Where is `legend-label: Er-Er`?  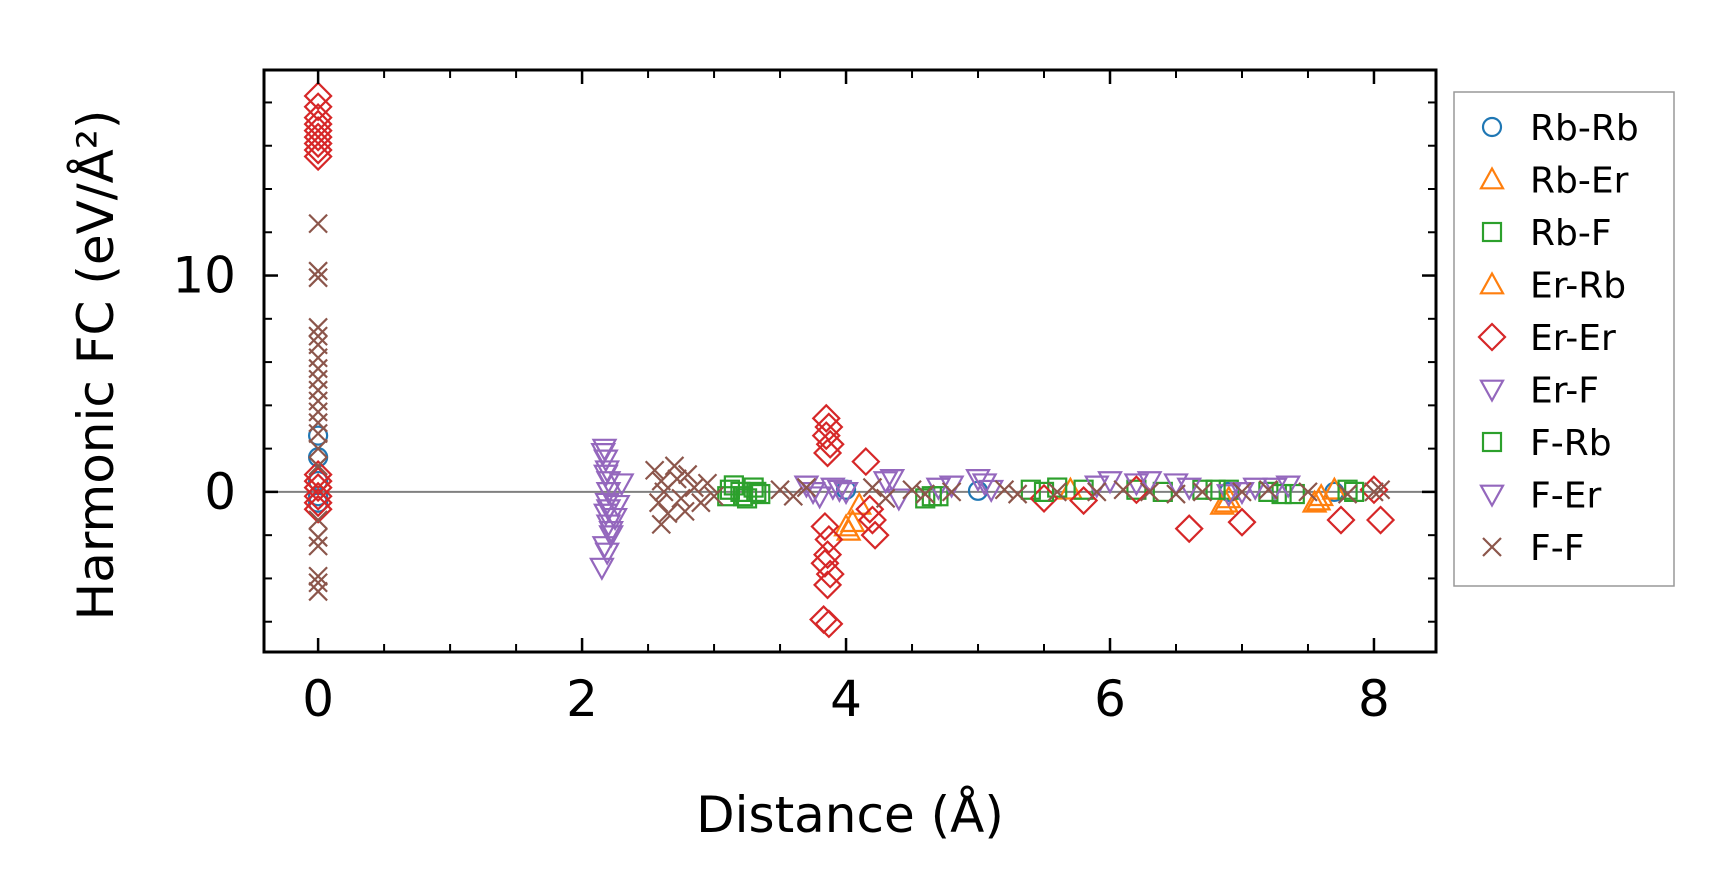
legend-label: Er-Er is located at coordinates (1573, 338).